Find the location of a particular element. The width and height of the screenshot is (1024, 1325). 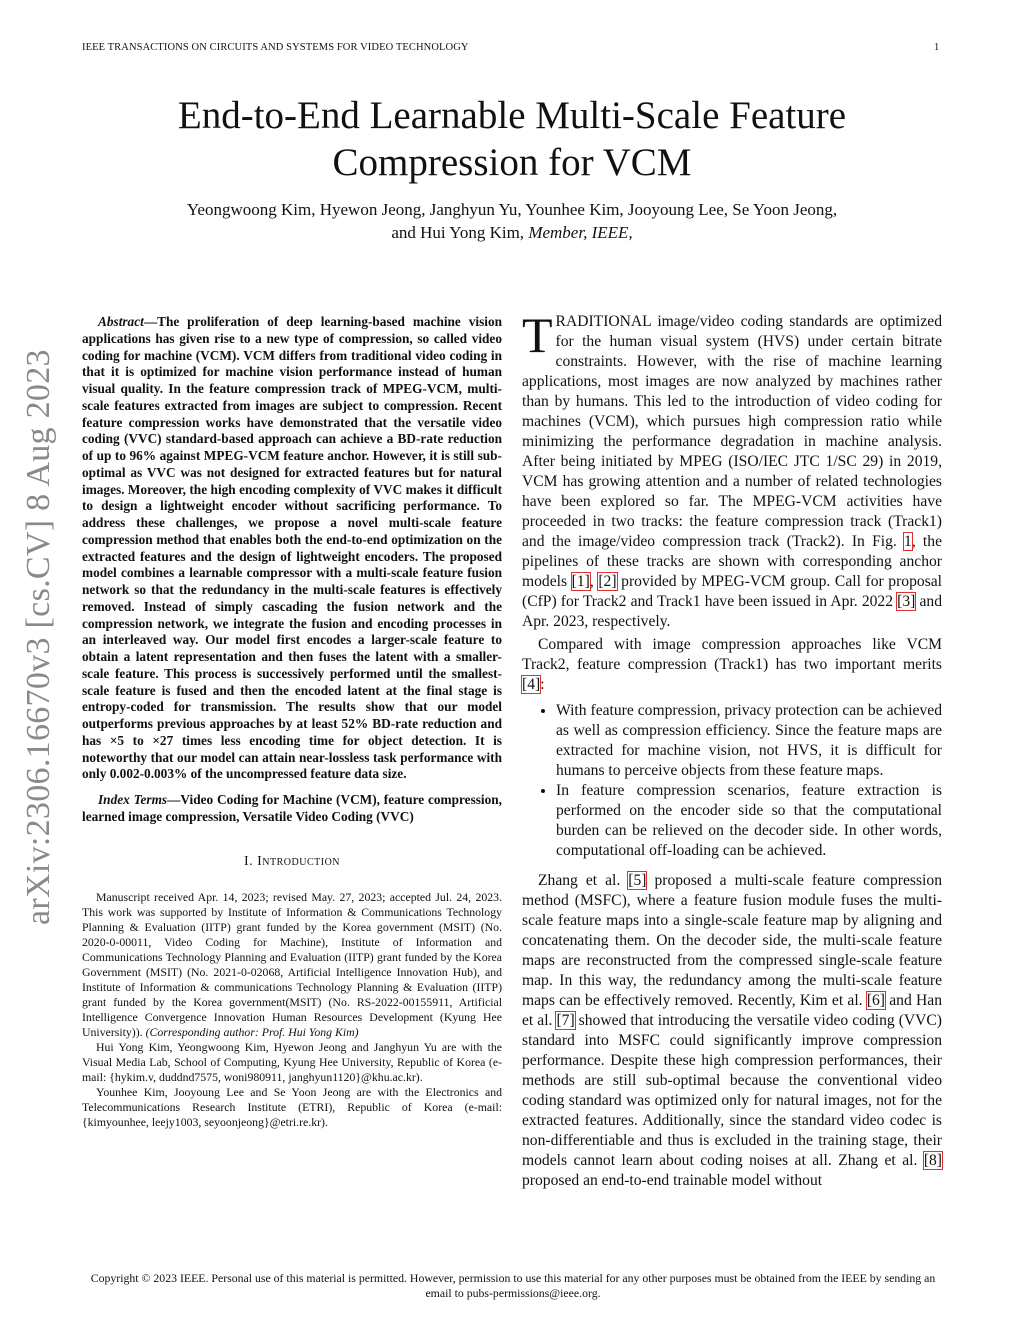

citation-link: [5] is located at coordinates (637, 880).